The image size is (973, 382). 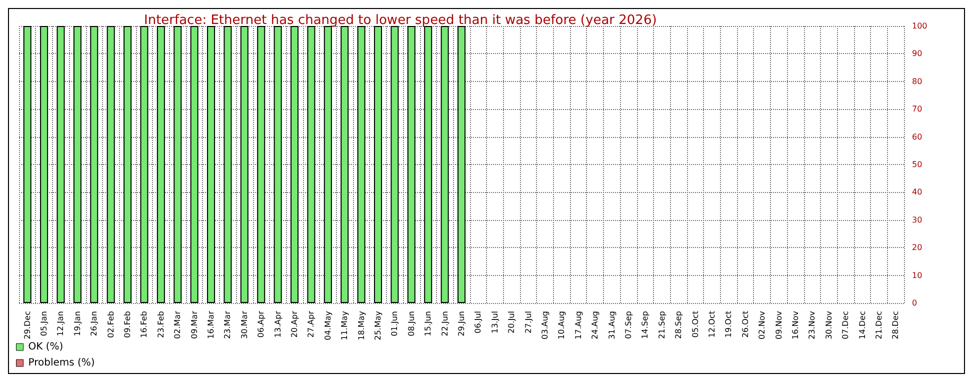 What do you see at coordinates (378, 325) in the screenshot?
I see `x-tick-label: 25.May` at bounding box center [378, 325].